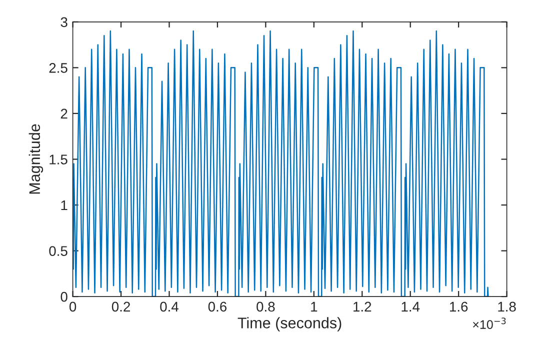 The image size is (560, 337). I want to click on x-tick-label: 0, so click(72, 307).